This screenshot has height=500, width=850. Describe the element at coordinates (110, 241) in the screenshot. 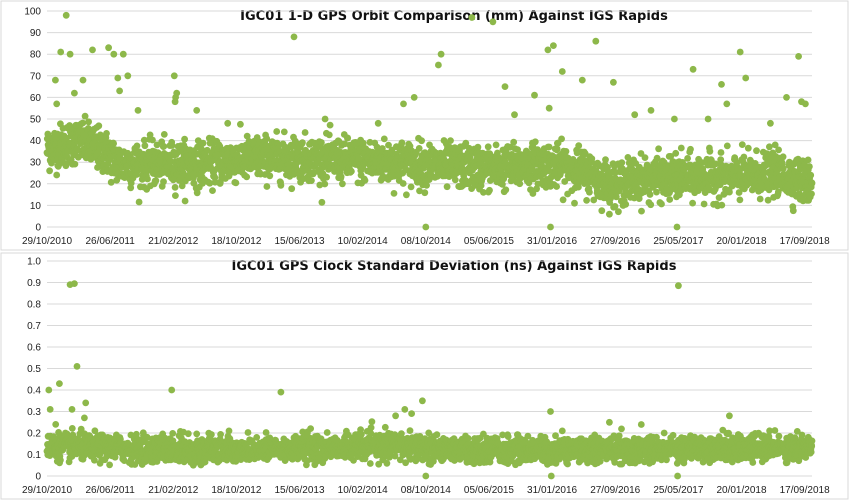

I see `x-tick-label: 26/06/2011` at that location.